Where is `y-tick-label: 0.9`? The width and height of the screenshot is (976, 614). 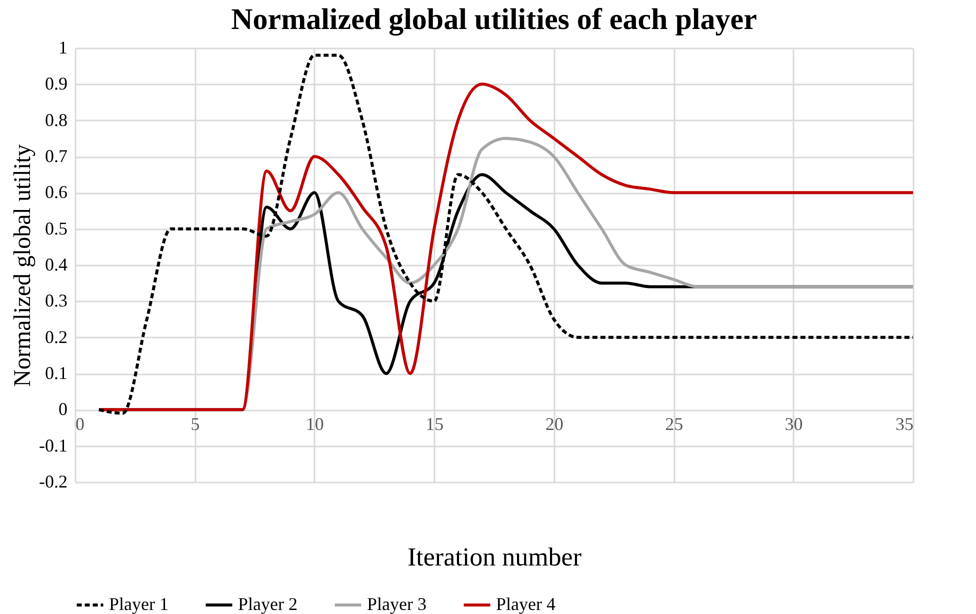
y-tick-label: 0.9 is located at coordinates (56, 84).